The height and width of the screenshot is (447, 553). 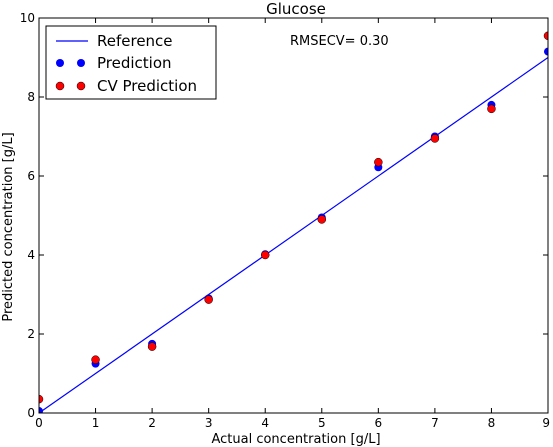 What do you see at coordinates (135, 41) in the screenshot?
I see `legend-reference-label: Reference` at bounding box center [135, 41].